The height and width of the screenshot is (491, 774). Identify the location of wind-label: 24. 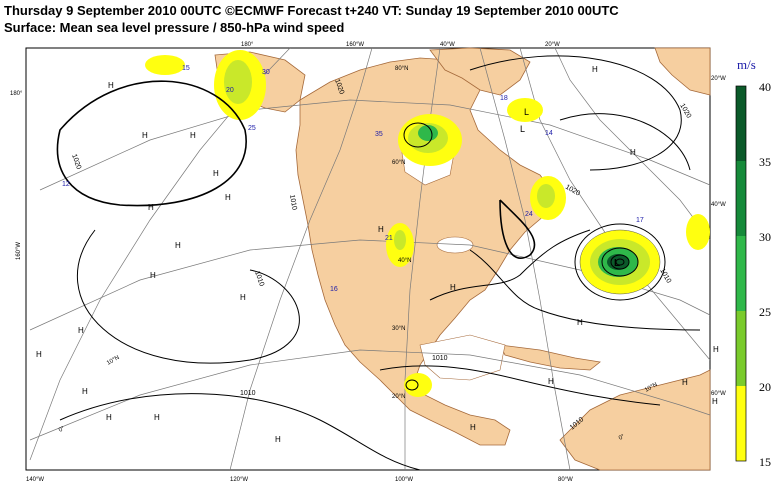
(529, 214).